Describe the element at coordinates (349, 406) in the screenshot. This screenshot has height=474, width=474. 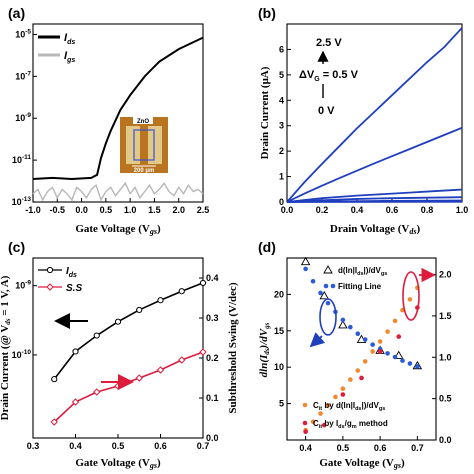
I see `legend-d-cit1-label: Cit by d(ln|Ids|)/dVgs` at that location.